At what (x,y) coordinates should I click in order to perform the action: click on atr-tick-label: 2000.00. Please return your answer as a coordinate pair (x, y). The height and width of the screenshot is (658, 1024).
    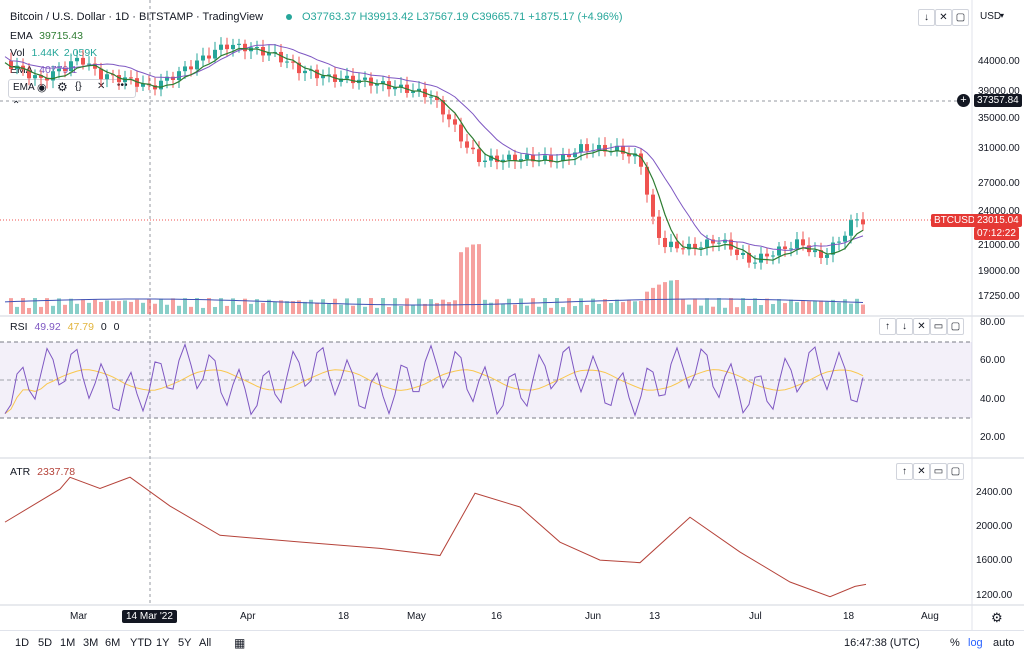
    Looking at the image, I should click on (994, 526).